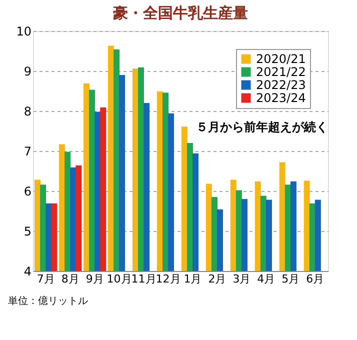  Describe the element at coordinates (119, 279) in the screenshot. I see `x-tick-label: 10月` at that location.